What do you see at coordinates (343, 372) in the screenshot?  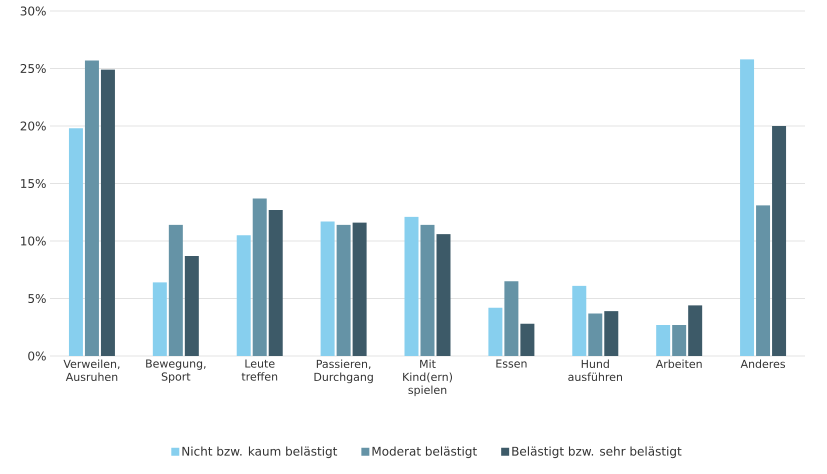 I see `x-tick-label: Passieren, Durchgang` at bounding box center [343, 372].